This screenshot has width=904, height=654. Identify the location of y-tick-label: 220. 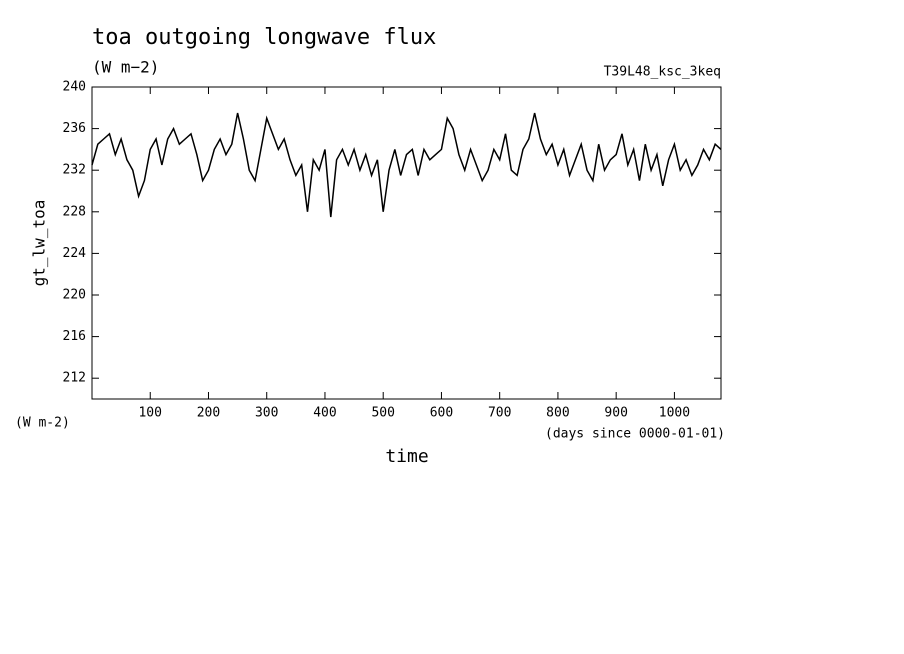
(74, 295).